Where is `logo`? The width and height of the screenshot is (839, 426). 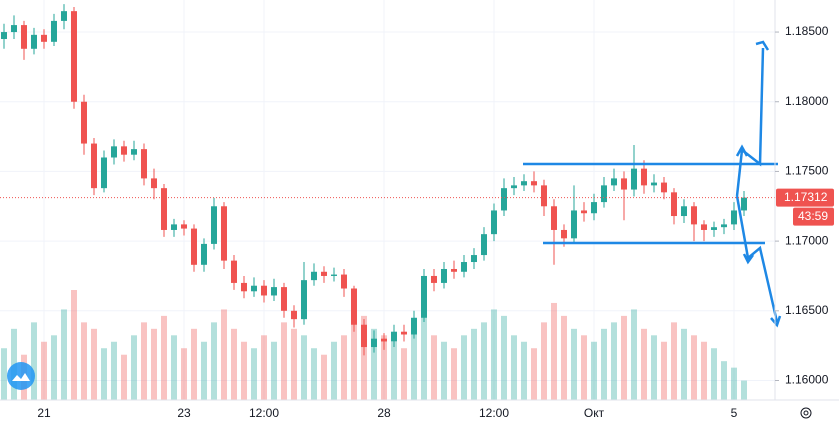 logo is located at coordinates (21, 376).